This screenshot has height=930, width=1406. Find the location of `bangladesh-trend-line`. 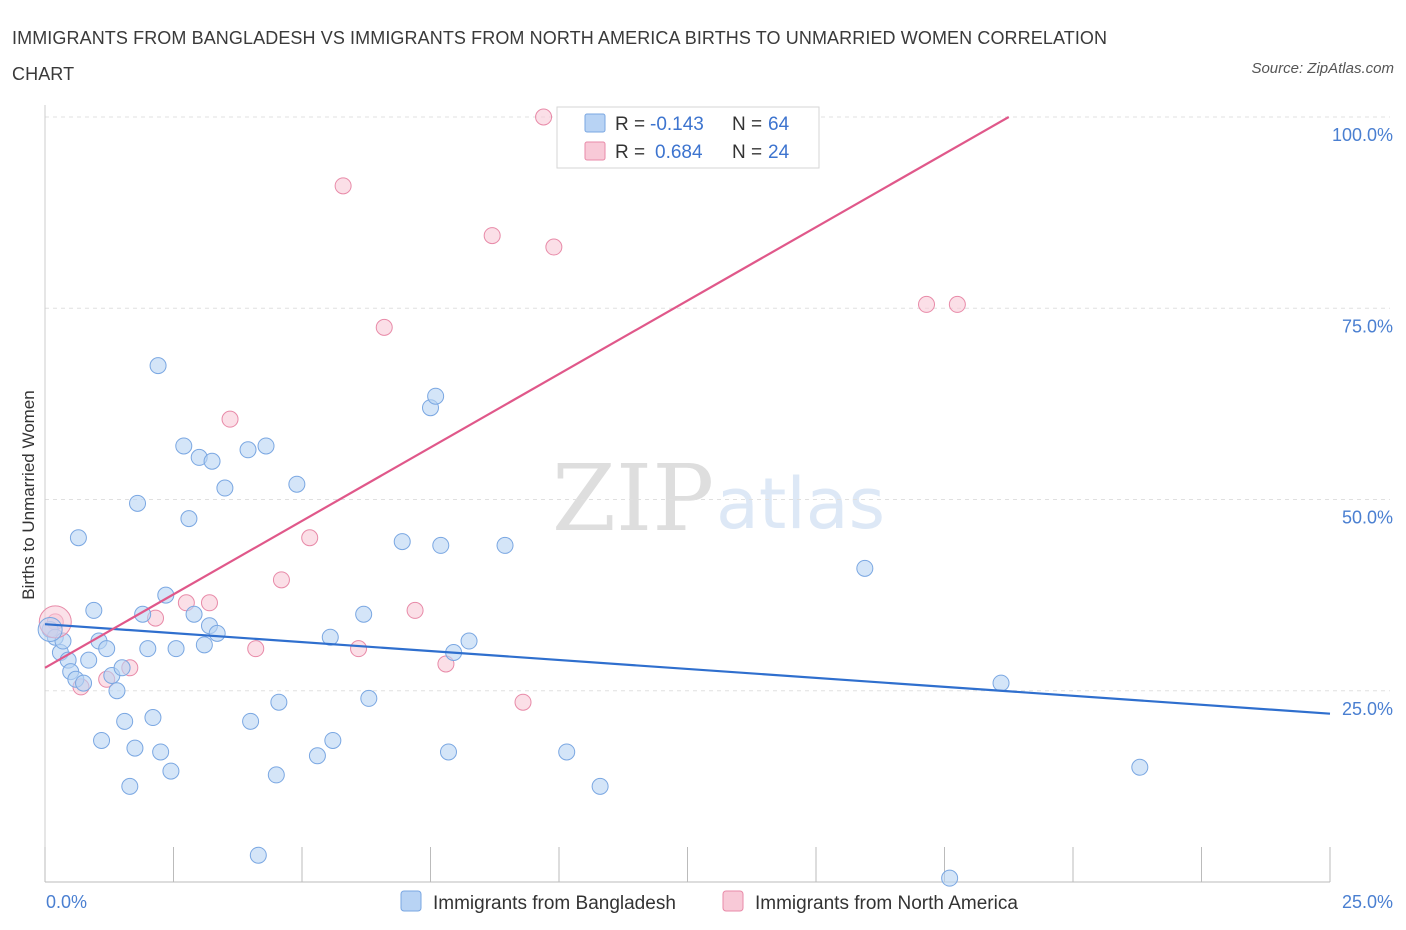

bangladesh-trend-line is located at coordinates (687, 669).